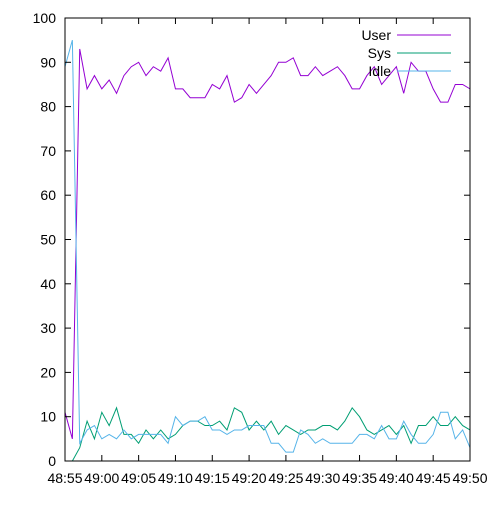  What do you see at coordinates (285, 478) in the screenshot?
I see `x-tick-label: 49:25` at bounding box center [285, 478].